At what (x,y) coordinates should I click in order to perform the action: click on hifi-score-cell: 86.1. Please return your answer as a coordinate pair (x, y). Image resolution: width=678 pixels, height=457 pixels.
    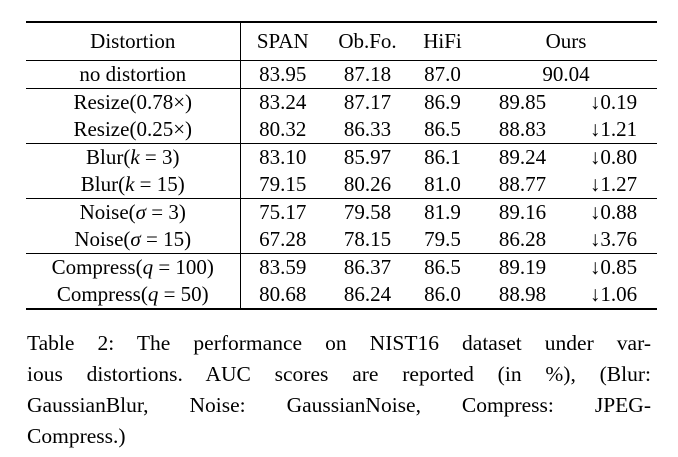
    Looking at the image, I should click on (442, 157).